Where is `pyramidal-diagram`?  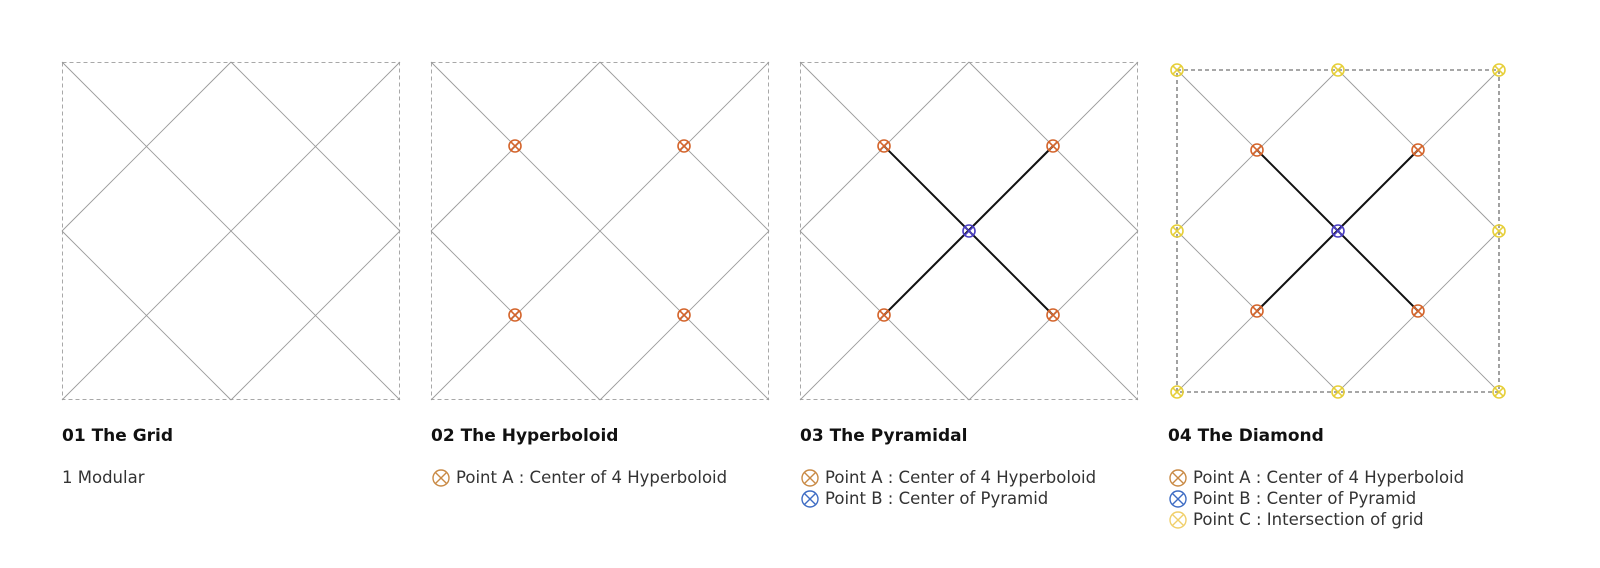
pyramidal-diagram is located at coordinates (969, 231).